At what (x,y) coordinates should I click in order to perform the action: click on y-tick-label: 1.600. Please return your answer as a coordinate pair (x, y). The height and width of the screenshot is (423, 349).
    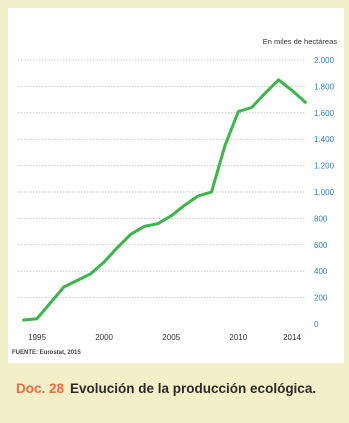
    Looking at the image, I should click on (324, 113).